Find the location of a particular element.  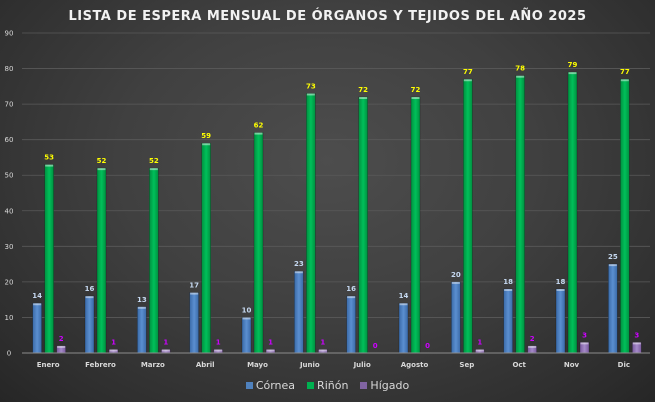

legend-label: Hígado is located at coordinates (390, 385).